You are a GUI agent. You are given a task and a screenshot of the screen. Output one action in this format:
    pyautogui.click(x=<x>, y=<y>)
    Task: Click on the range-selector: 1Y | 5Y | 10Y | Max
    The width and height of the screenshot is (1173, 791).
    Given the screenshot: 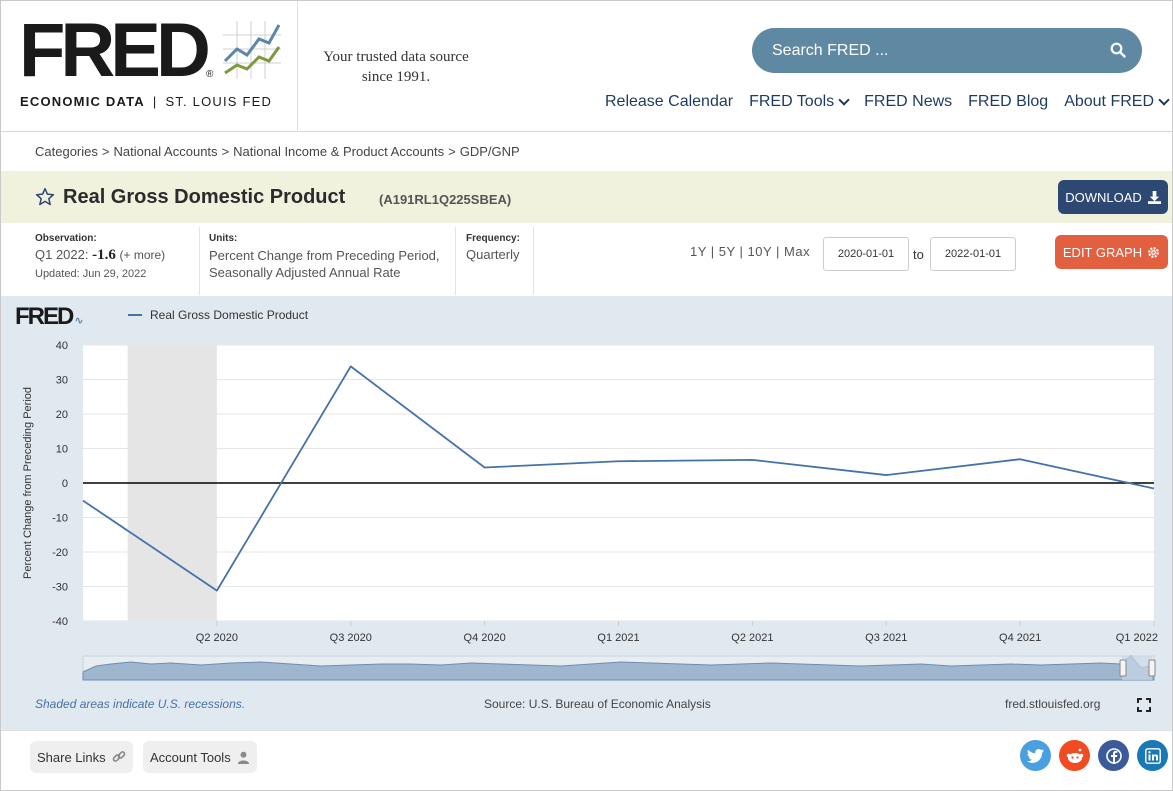 What is the action you would take?
    pyautogui.click(x=750, y=251)
    